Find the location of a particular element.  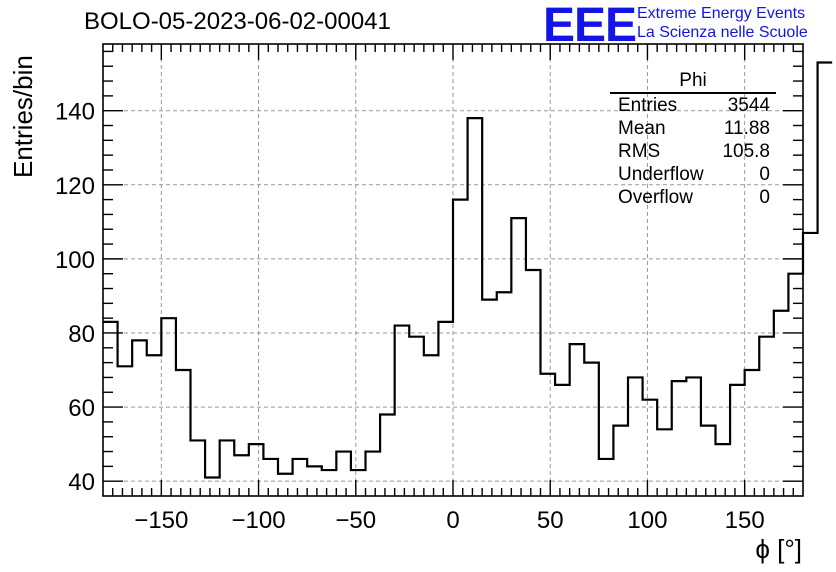

y-tick-label: 120 is located at coordinates (75, 186).